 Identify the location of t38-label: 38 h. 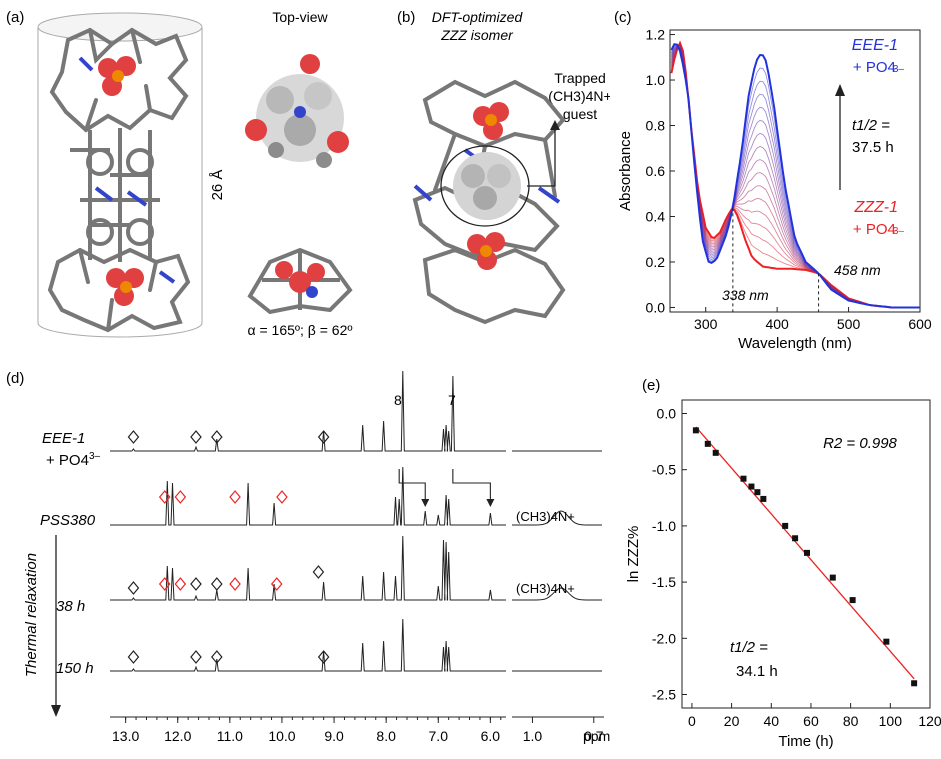
(70, 606).